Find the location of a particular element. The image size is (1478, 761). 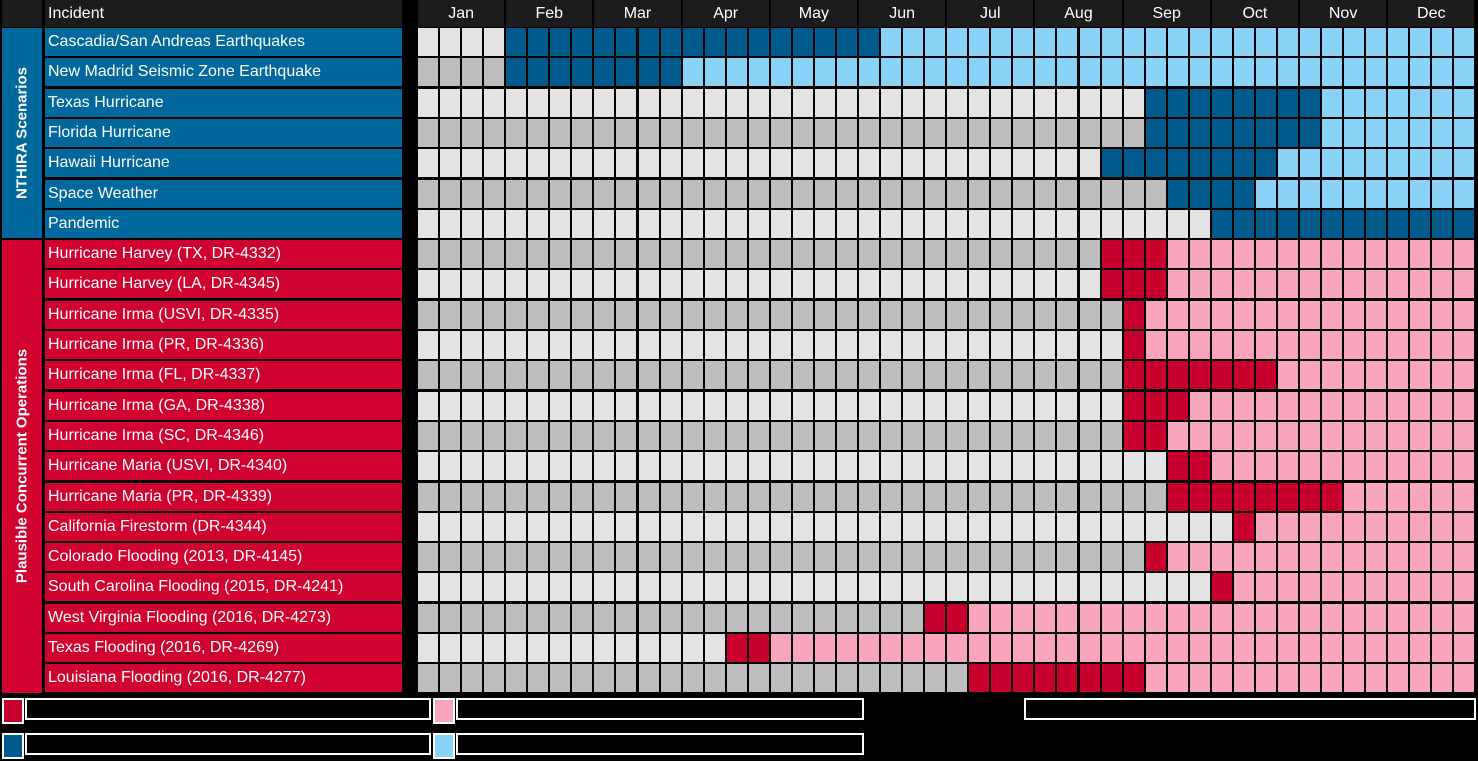

incident-label: Hawaii Hurricane is located at coordinates (223, 163).